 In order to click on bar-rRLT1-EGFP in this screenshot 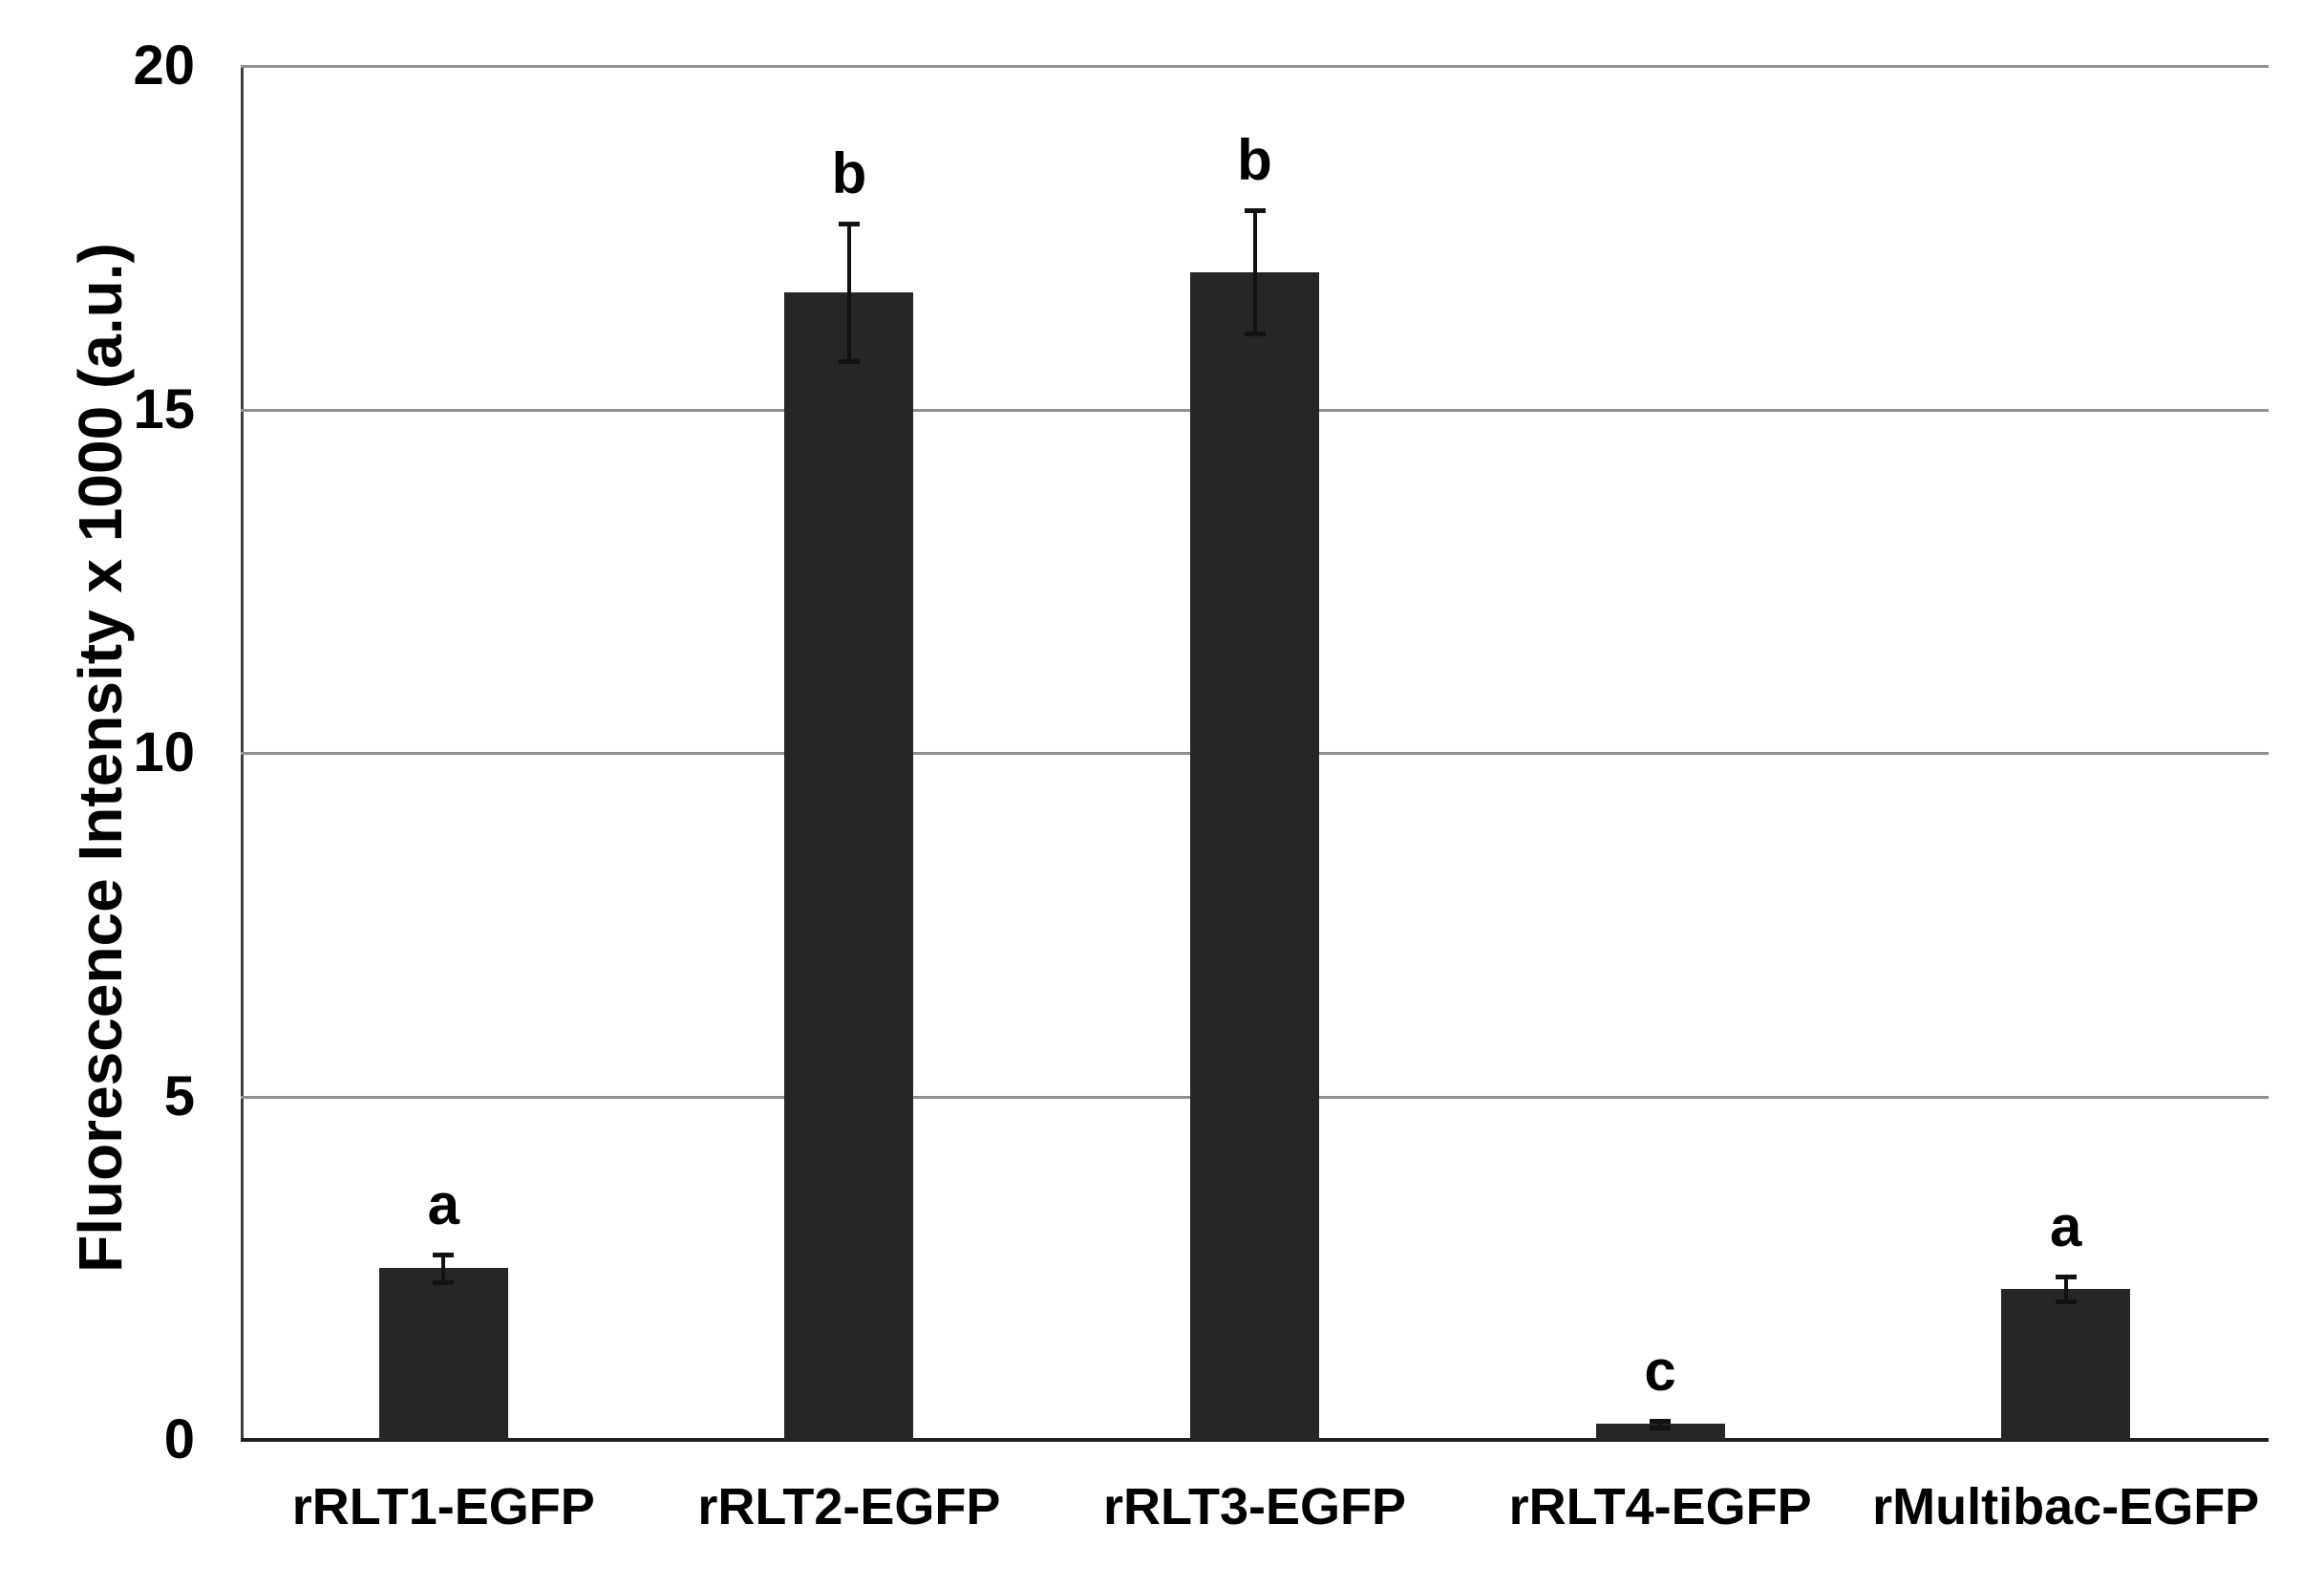, I will do `click(443, 1354)`.